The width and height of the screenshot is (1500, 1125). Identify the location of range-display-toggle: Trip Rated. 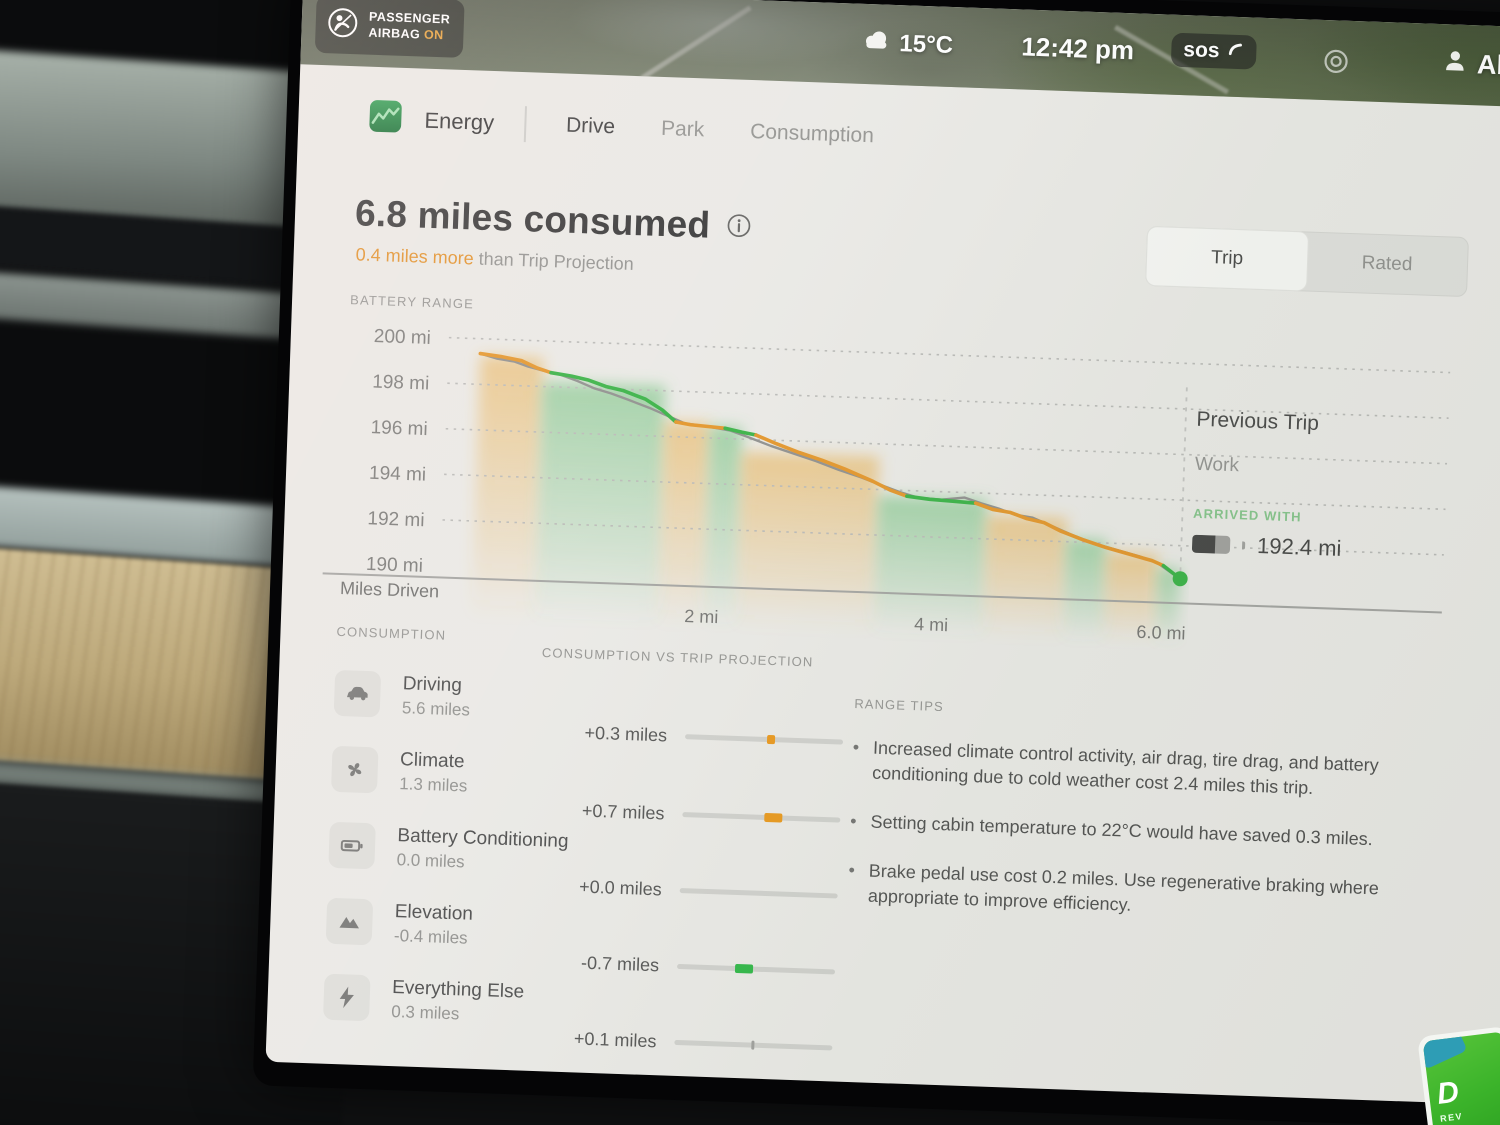
(1307, 261).